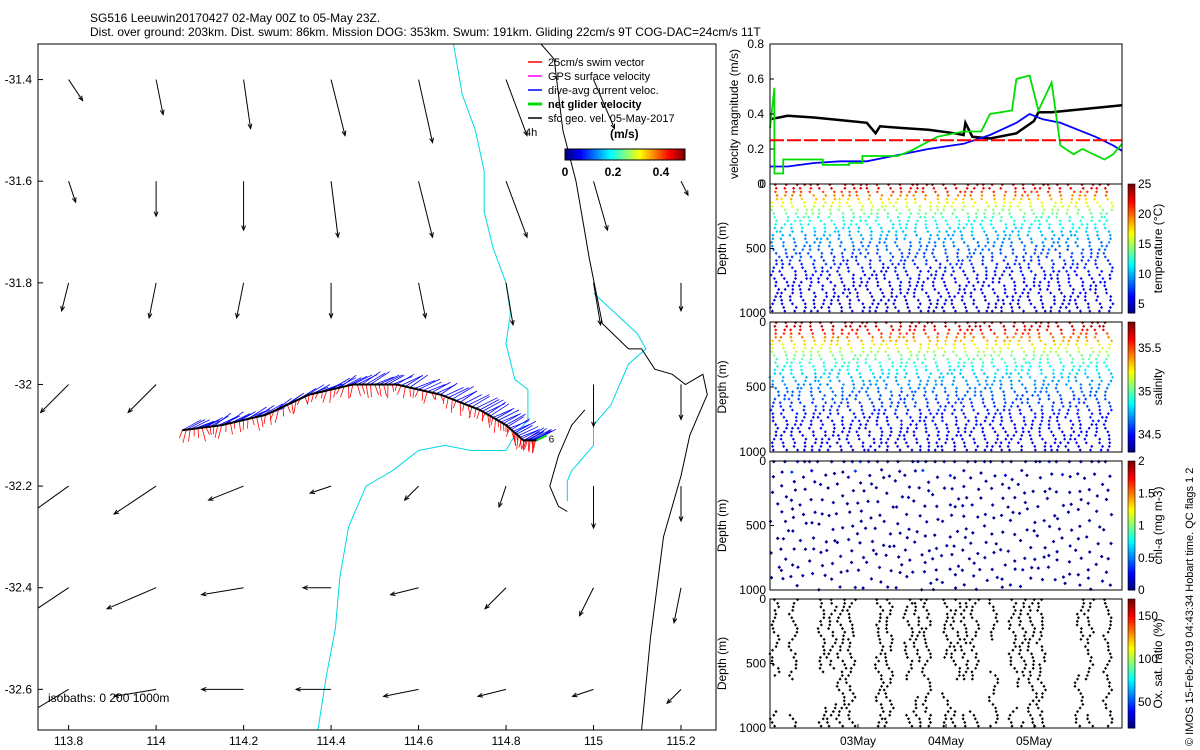 The image size is (1200, 750). What do you see at coordinates (722, 248) in the screenshot?
I see `section-ylabel: Depth (m)` at bounding box center [722, 248].